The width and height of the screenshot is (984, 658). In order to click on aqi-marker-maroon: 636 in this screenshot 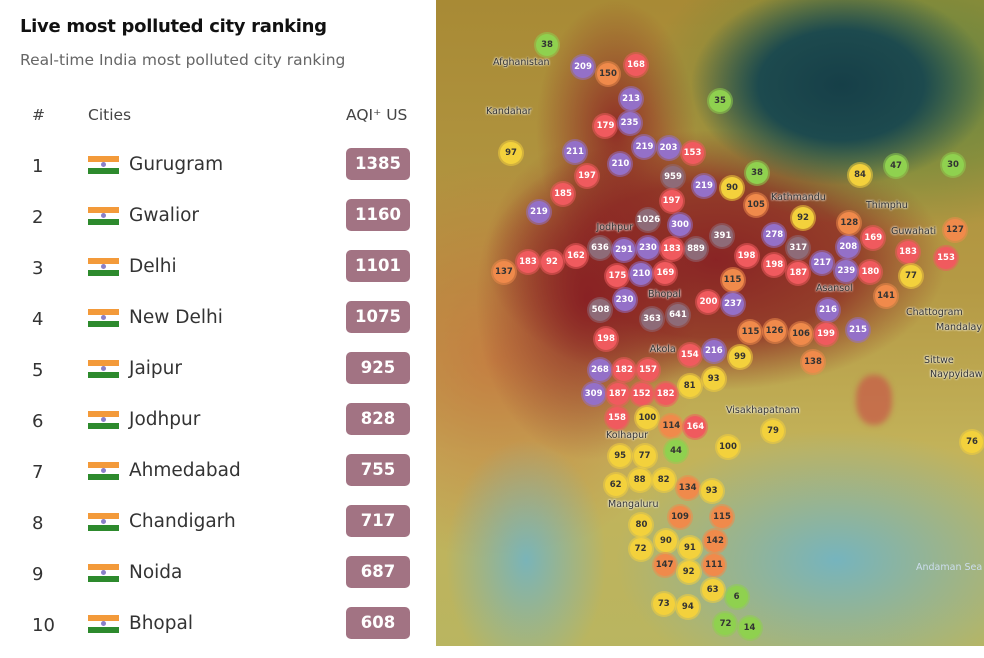, I will do `click(599, 248)`.